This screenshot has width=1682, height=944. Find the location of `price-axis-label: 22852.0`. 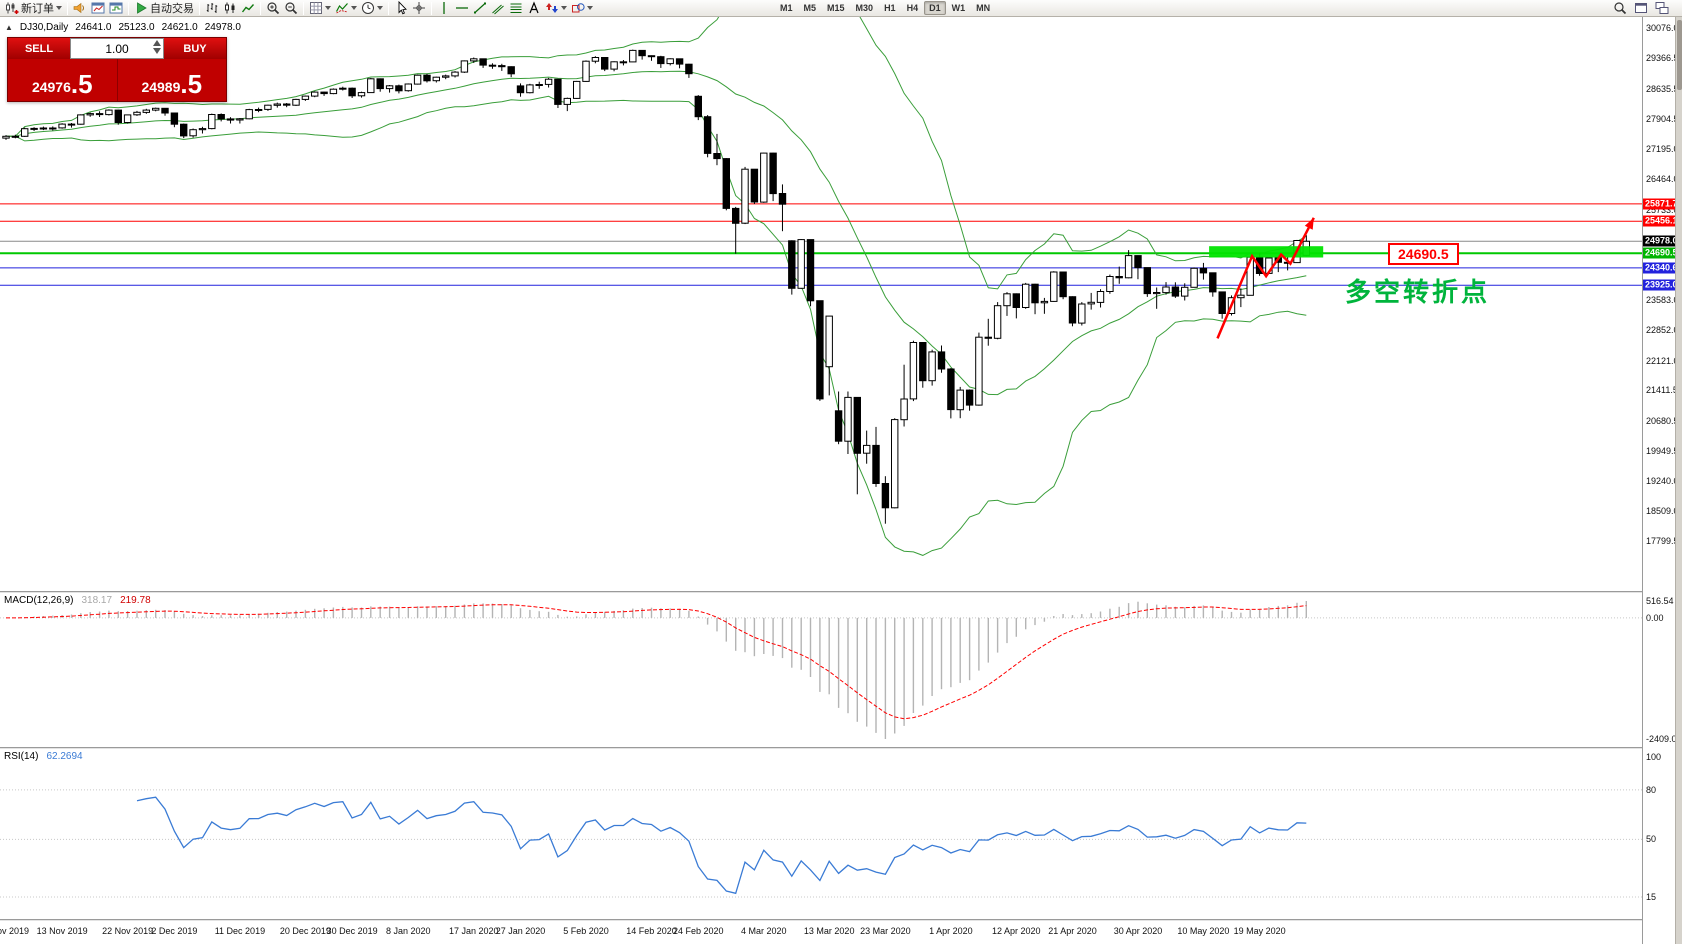

price-axis-label: 22852.0 is located at coordinates (1662, 330).